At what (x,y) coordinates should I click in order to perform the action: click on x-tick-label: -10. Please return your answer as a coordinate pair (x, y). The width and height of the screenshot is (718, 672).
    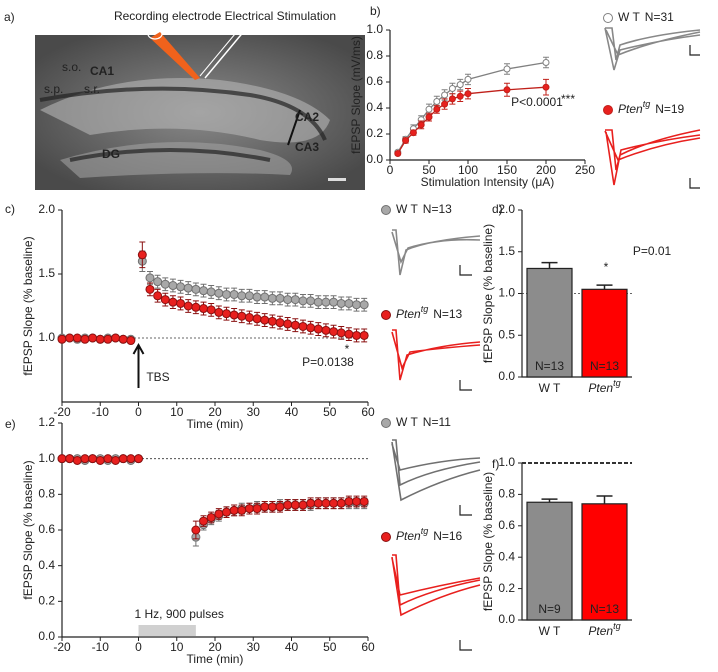
    Looking at the image, I should click on (101, 412).